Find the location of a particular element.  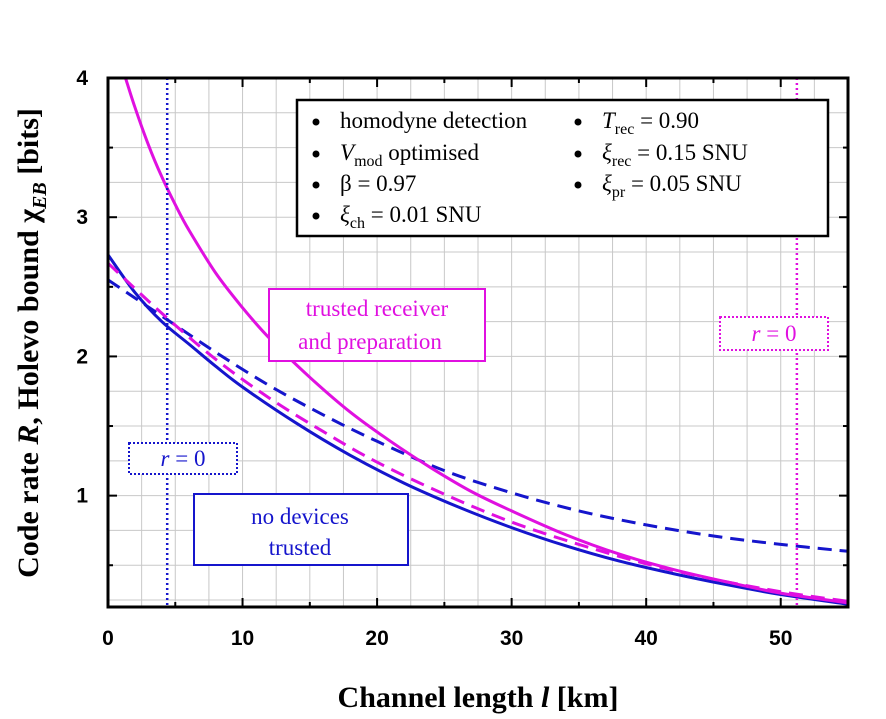

annotation-nodev: no devices trusted is located at coordinates (301, 529).